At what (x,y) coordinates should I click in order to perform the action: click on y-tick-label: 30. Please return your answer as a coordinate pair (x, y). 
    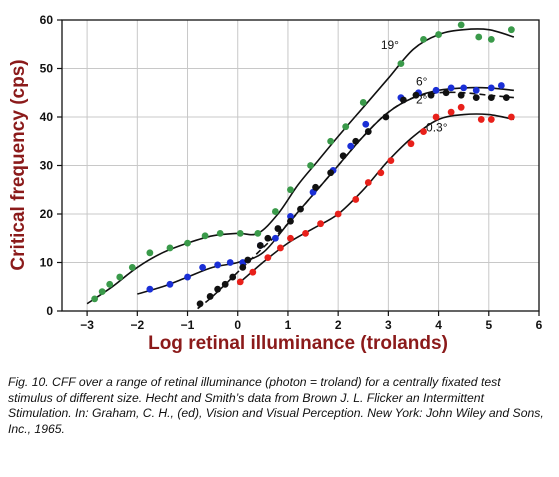
    Looking at the image, I should click on (47, 166).